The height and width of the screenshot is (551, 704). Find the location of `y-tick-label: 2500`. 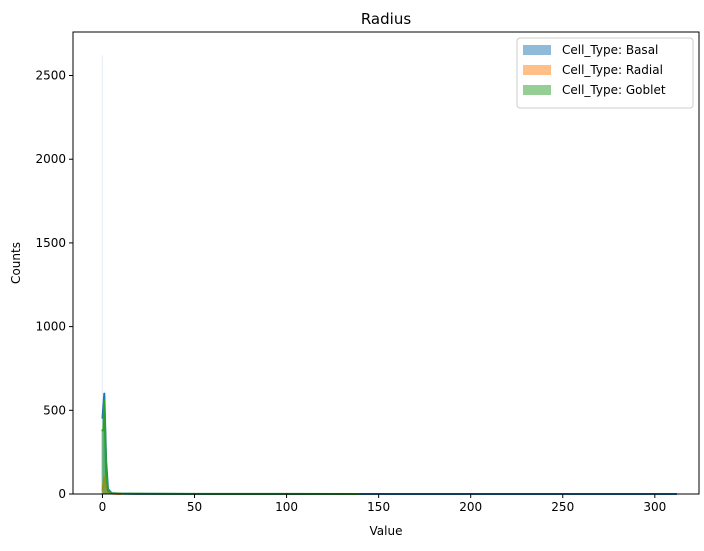

y-tick-label: 2500 is located at coordinates (50, 76).